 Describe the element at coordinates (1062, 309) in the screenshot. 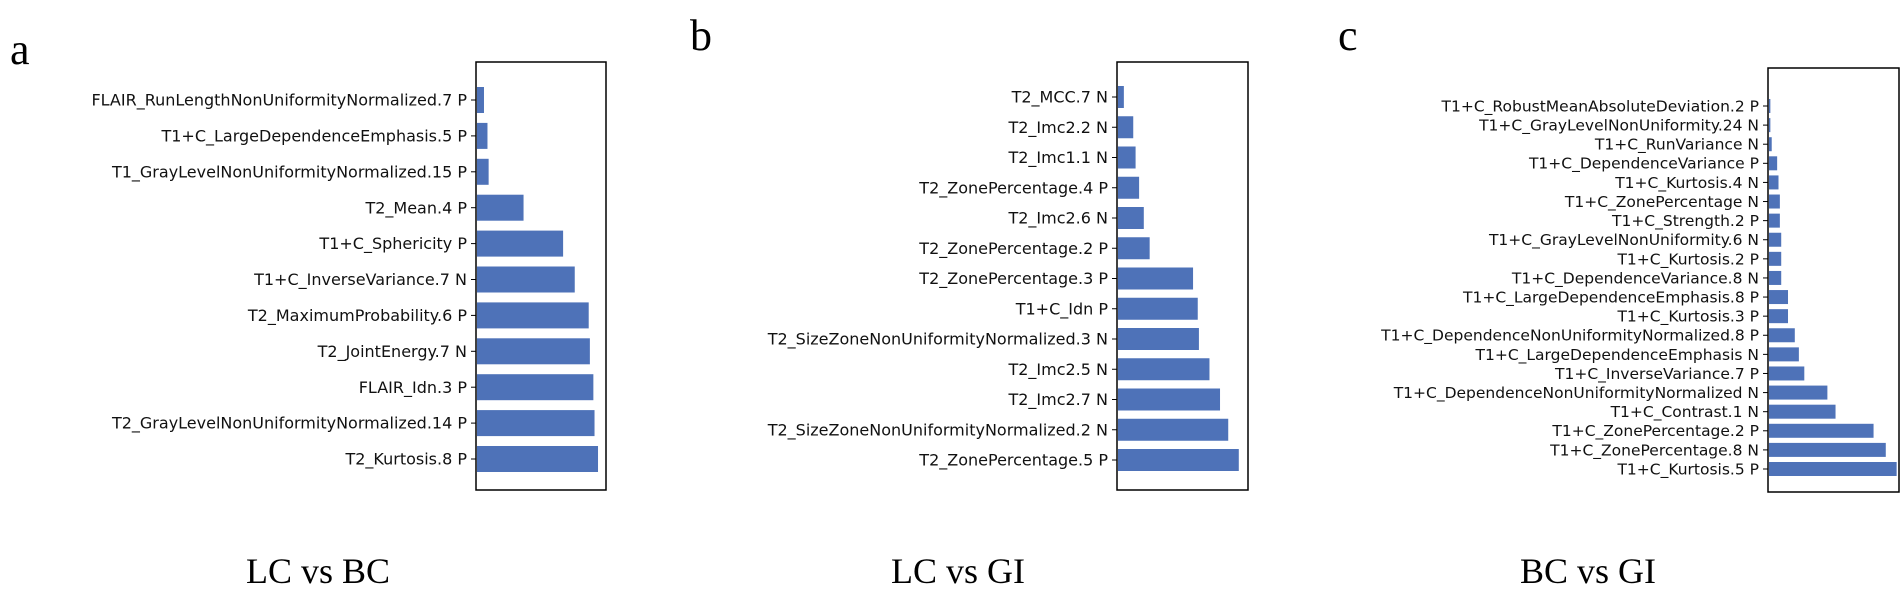

I see `y-tick-label: T1+C_Idn P` at that location.